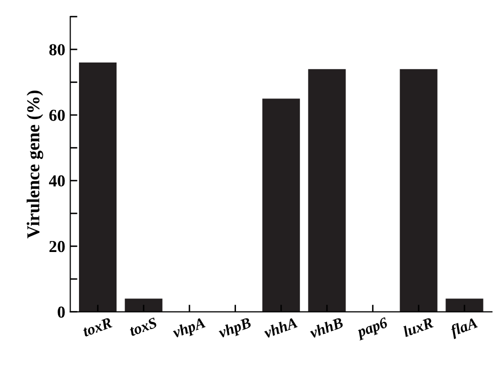 The image size is (502, 369). Describe the element at coordinates (464, 328) in the screenshot. I see `x-tick-label: flaA` at that location.